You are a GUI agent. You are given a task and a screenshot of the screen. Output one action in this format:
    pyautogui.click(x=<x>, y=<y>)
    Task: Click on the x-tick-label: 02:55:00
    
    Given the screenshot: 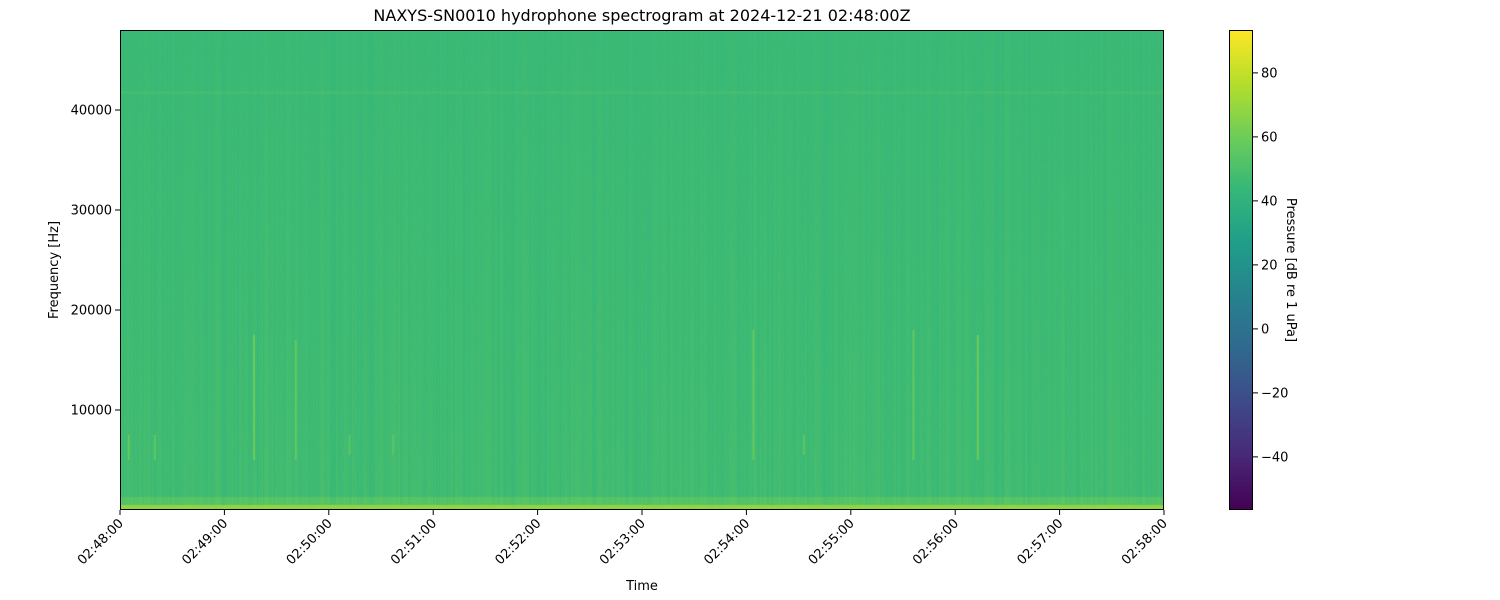 What is the action you would take?
    pyautogui.click(x=832, y=542)
    